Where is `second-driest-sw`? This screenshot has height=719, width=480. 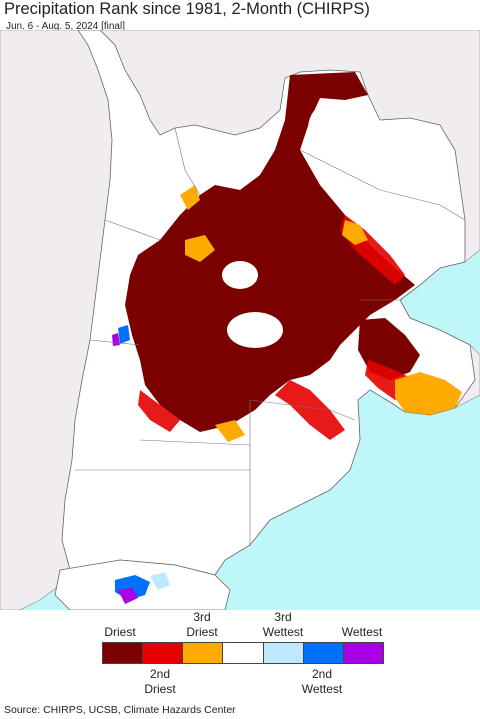 second-driest-sw is located at coordinates (159, 411).